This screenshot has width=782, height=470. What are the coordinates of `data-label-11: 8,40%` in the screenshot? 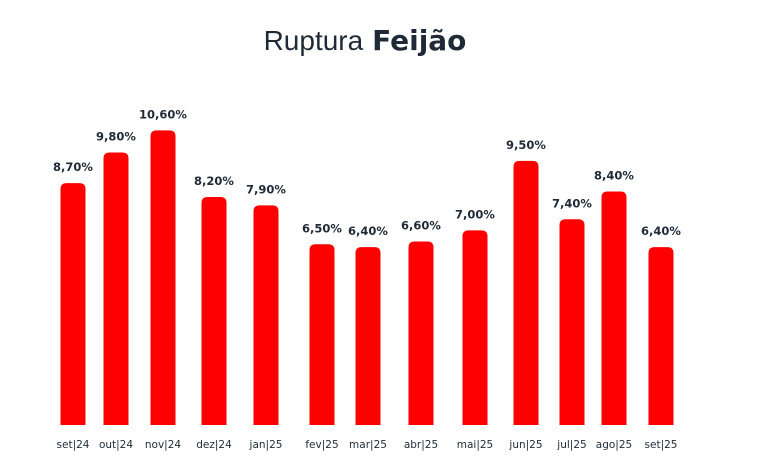 It's located at (614, 175).